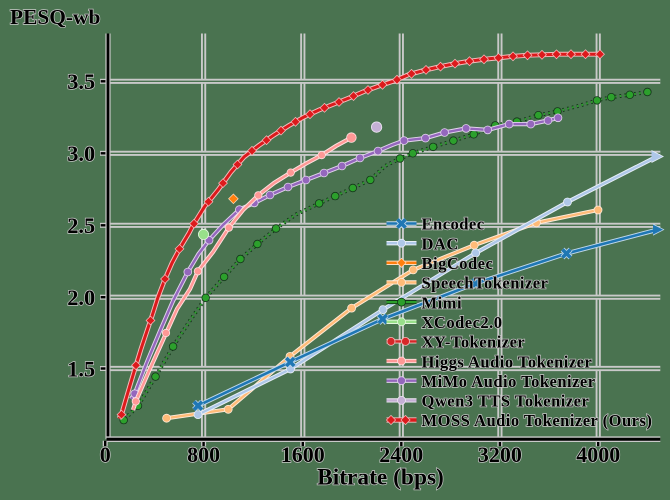 The height and width of the screenshot is (500, 670). I want to click on svg-text: 2.5, so click(81, 225).